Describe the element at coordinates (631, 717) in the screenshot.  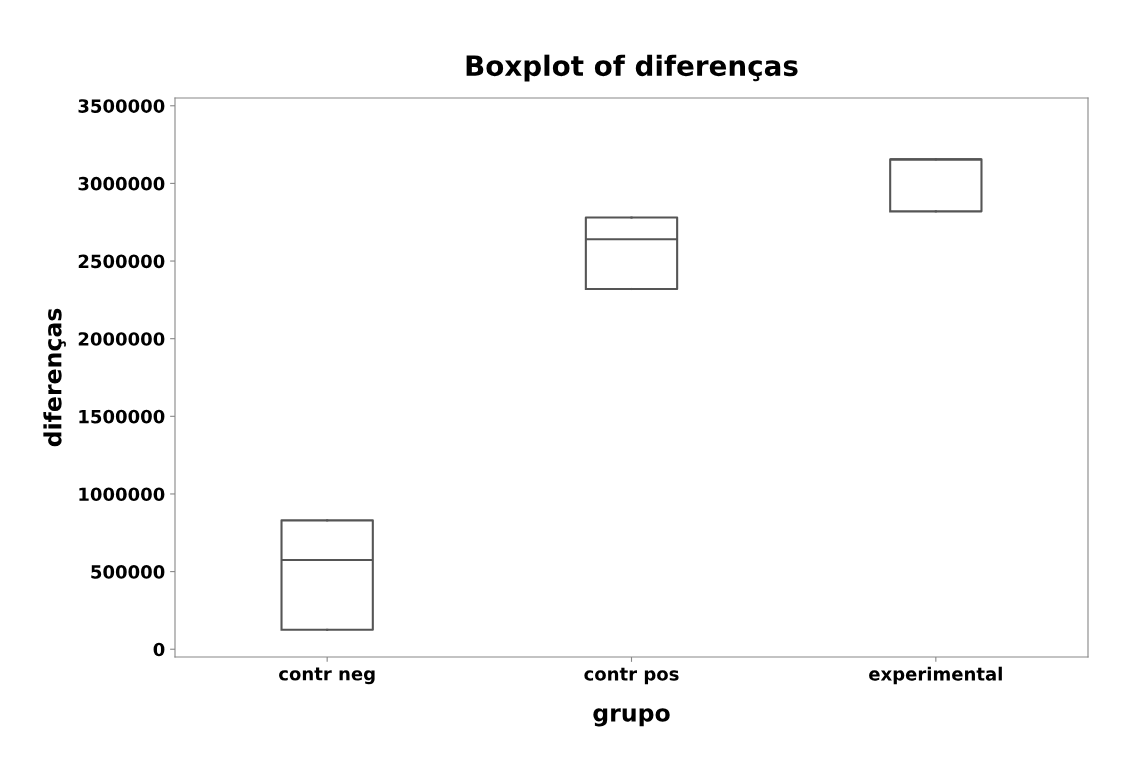
I see `x-axis-title: grupo` at that location.